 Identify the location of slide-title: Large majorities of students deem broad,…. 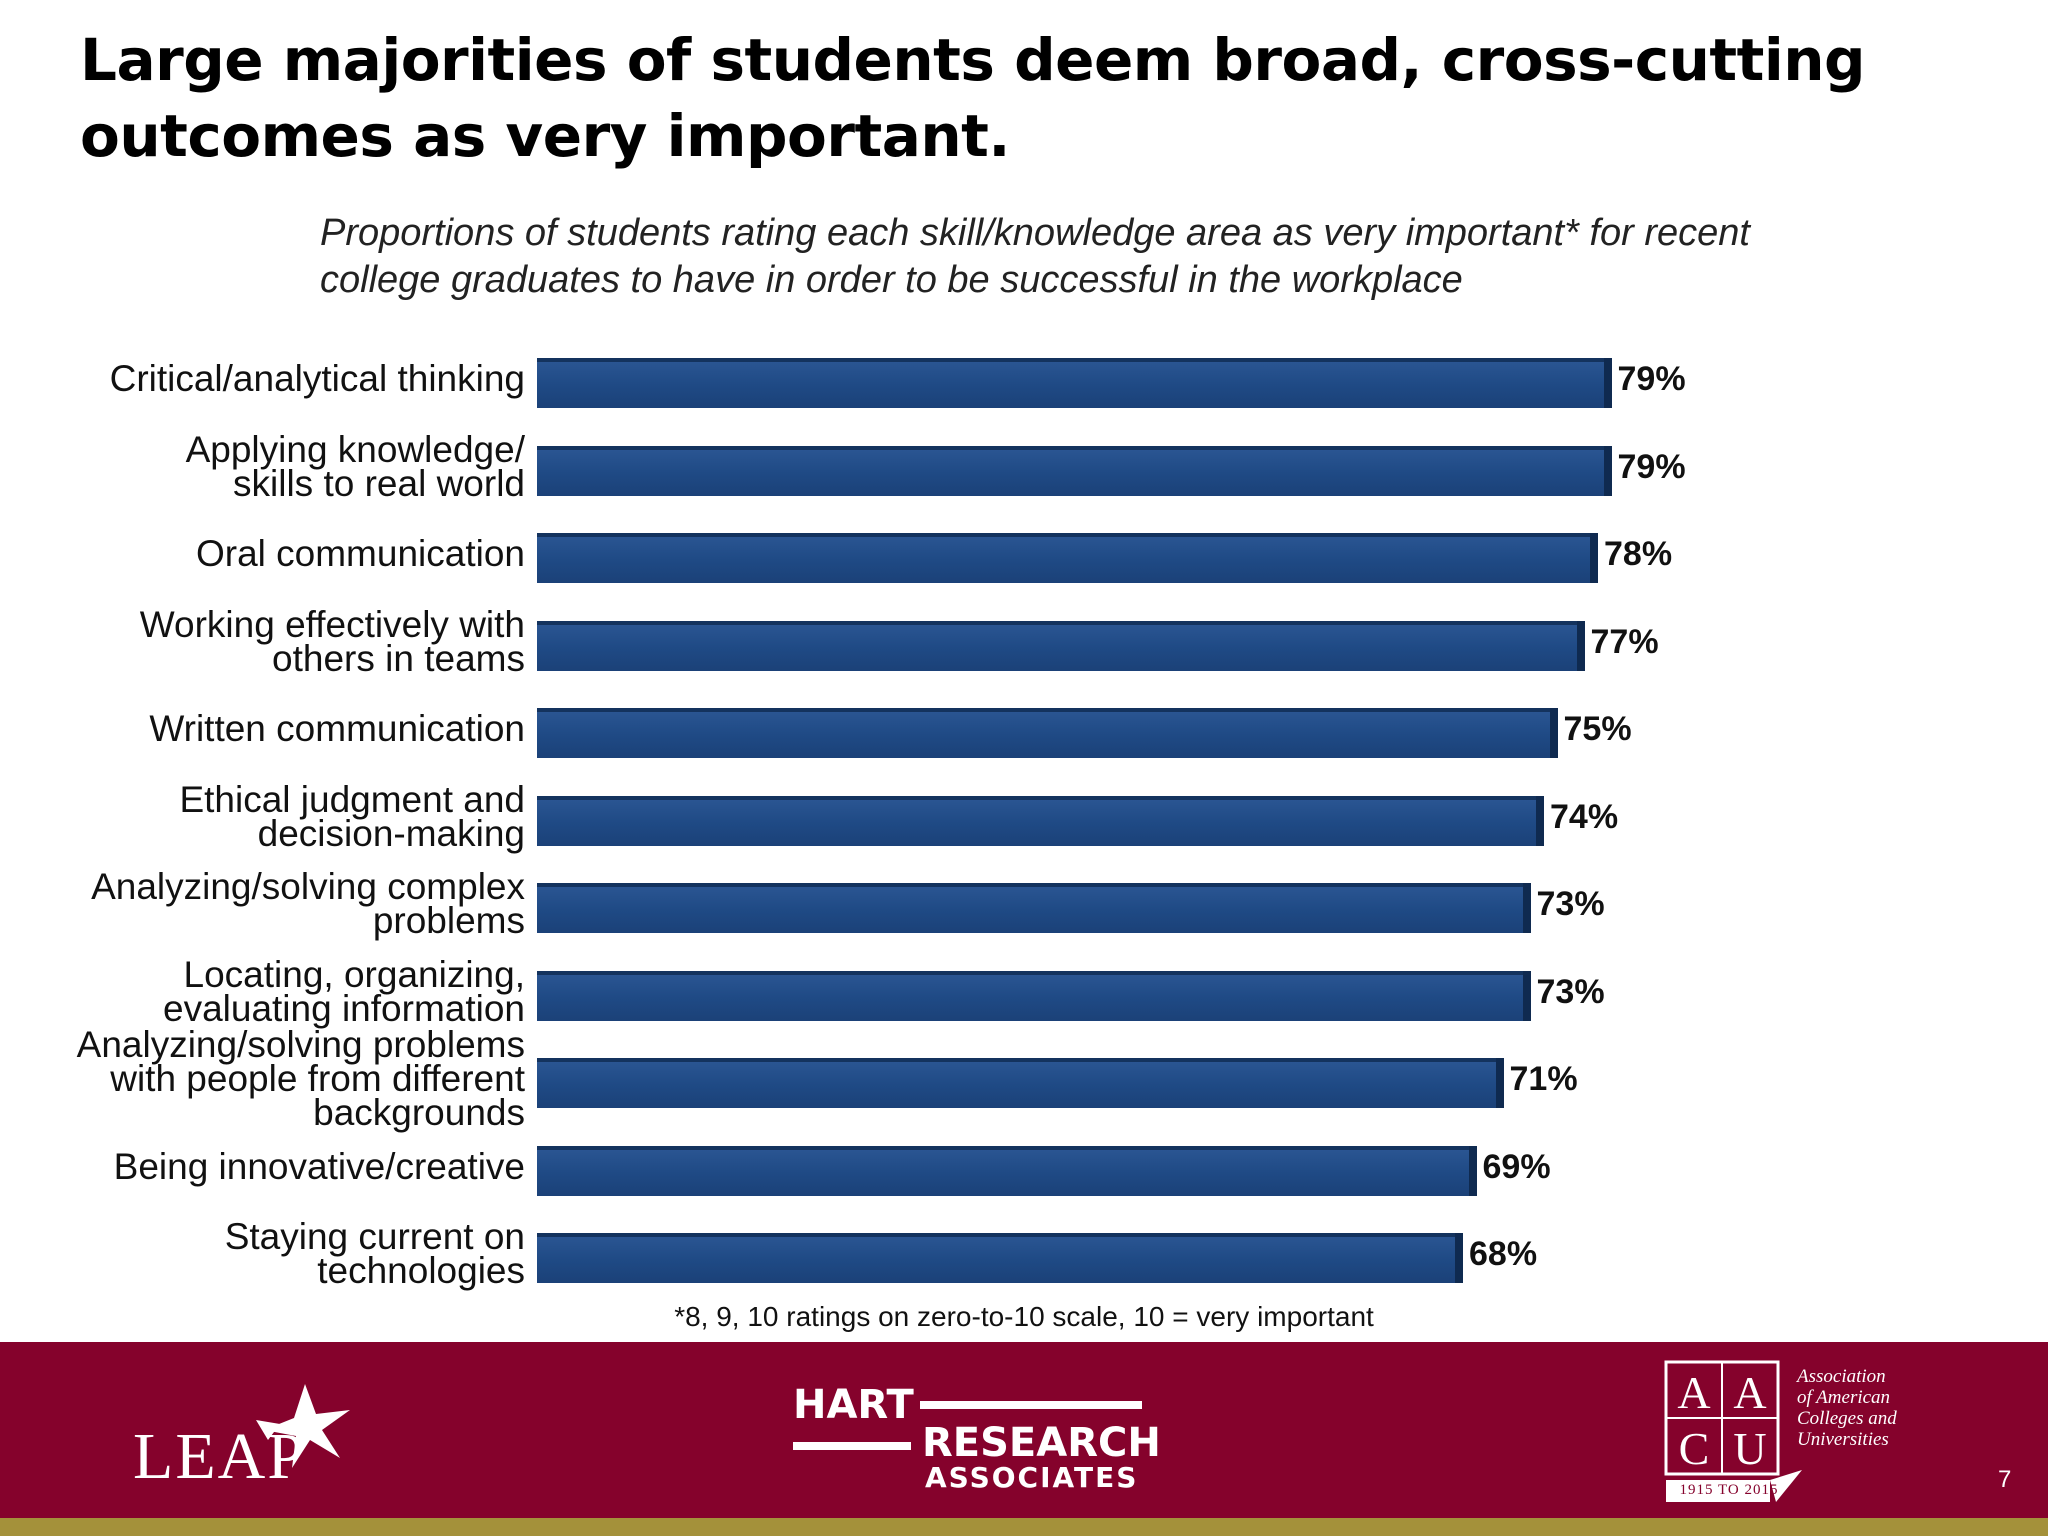
(973, 98).